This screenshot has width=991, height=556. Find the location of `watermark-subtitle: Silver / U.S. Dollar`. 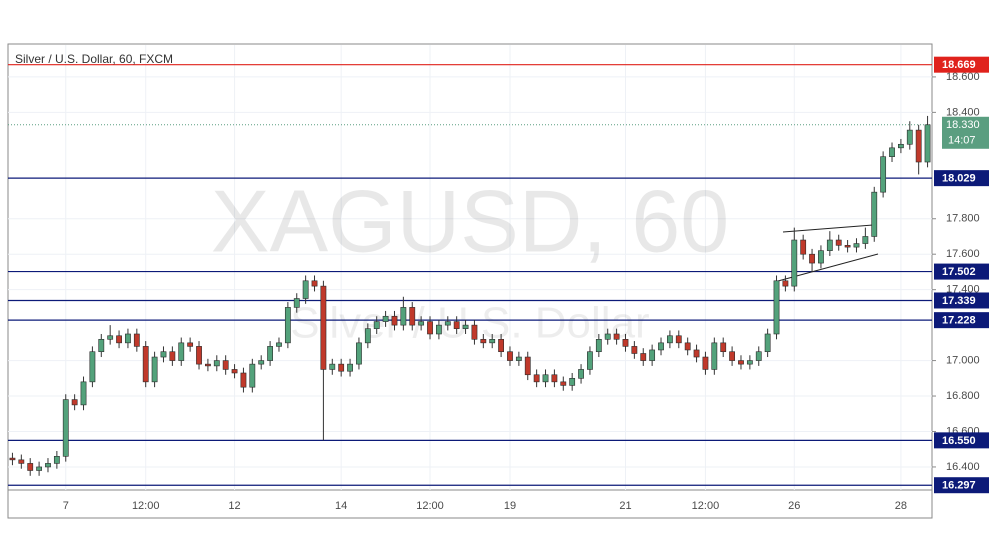

watermark-subtitle: Silver / U.S. Dollar is located at coordinates (469, 323).